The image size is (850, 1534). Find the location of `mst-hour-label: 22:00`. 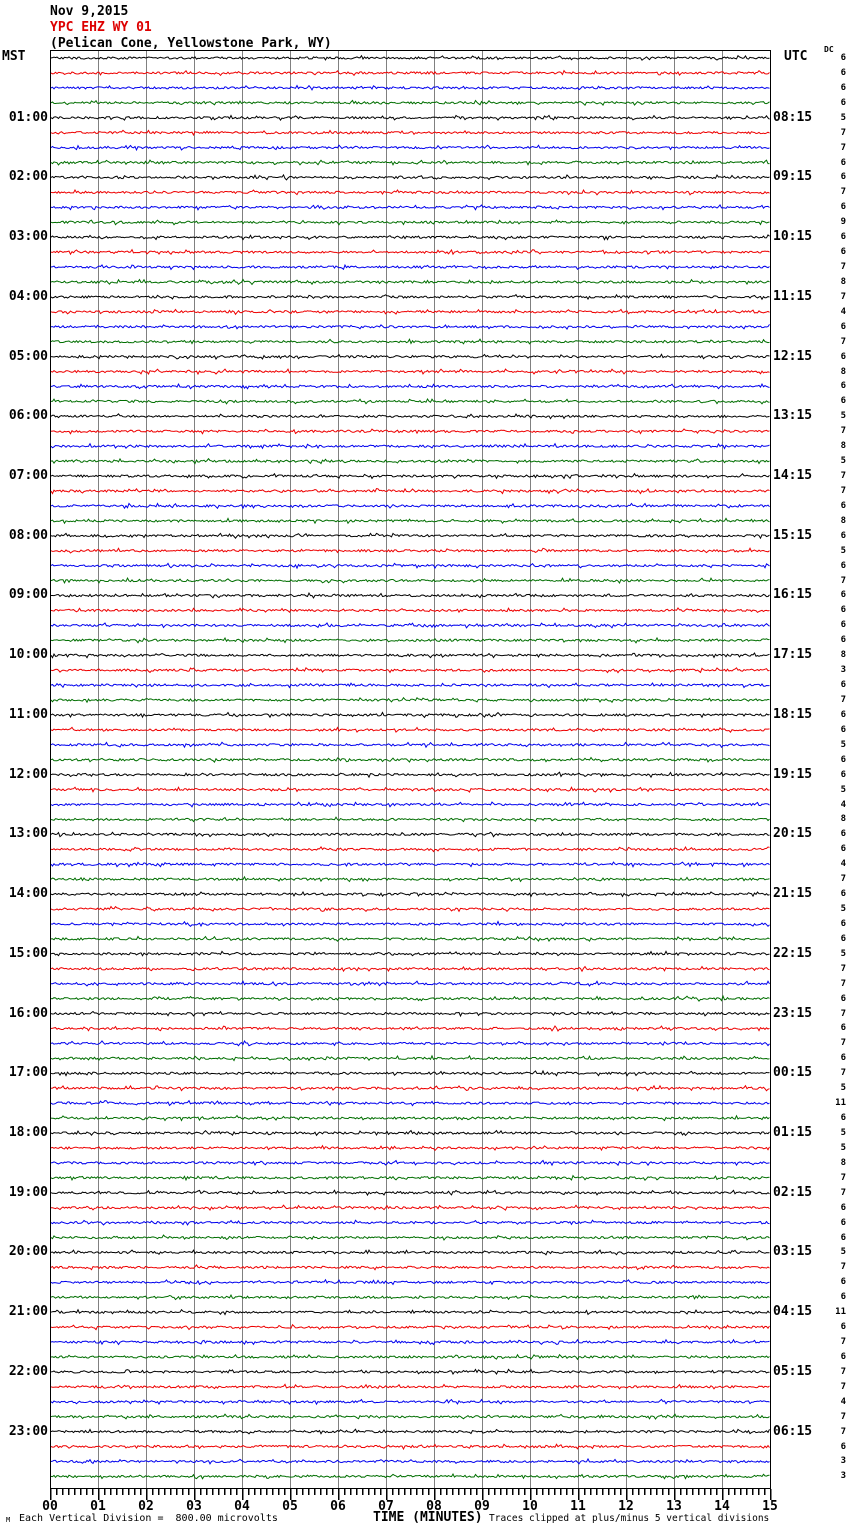

mst-hour-label: 22:00 is located at coordinates (28, 1371).